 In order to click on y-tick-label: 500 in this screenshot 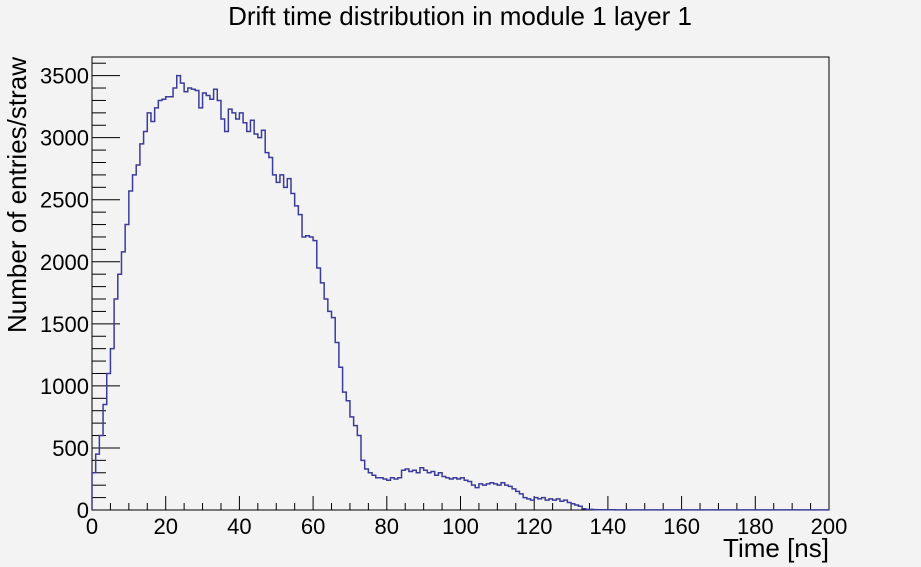, I will do `click(70, 448)`.